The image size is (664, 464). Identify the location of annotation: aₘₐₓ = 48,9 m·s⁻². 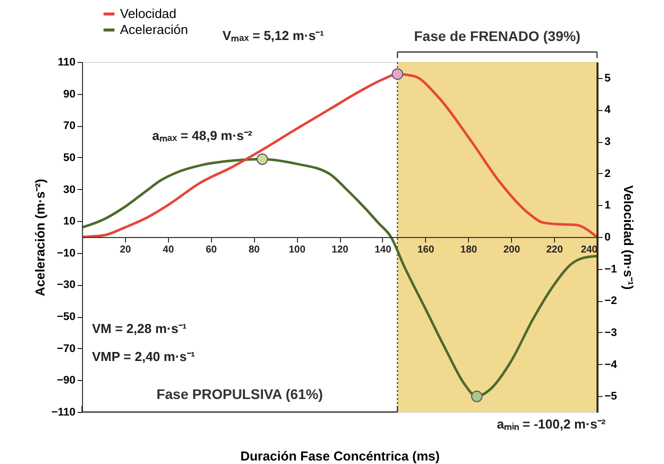
(202, 136).